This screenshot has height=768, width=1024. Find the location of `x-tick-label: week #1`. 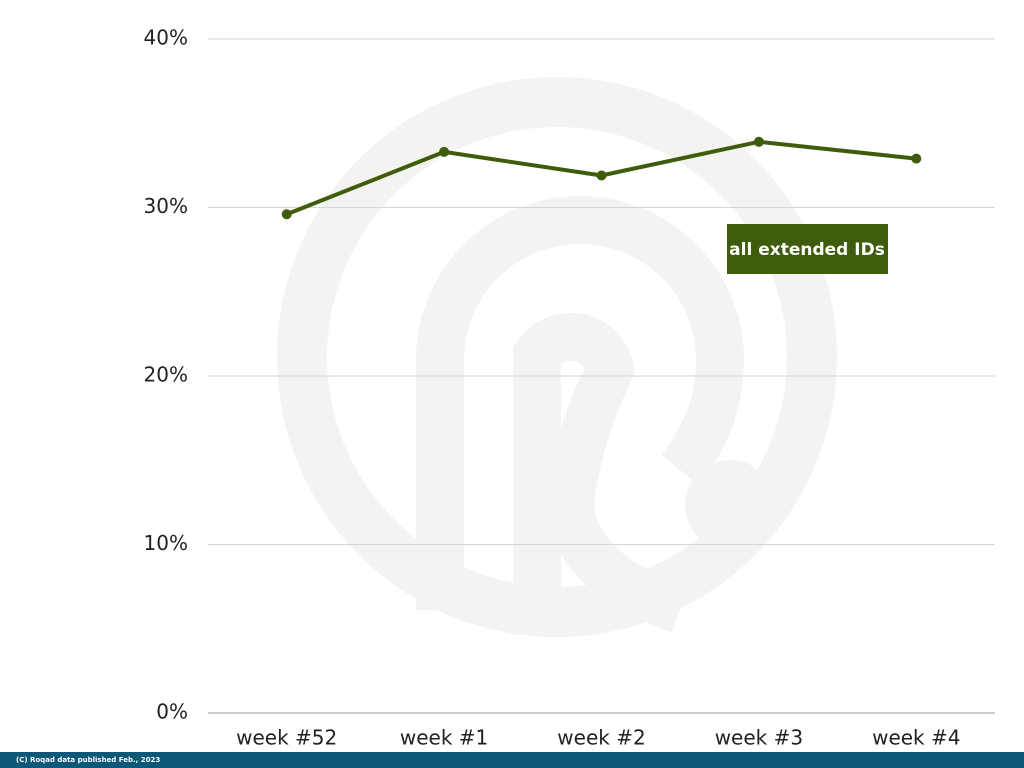

x-tick-label: week #1 is located at coordinates (444, 738).